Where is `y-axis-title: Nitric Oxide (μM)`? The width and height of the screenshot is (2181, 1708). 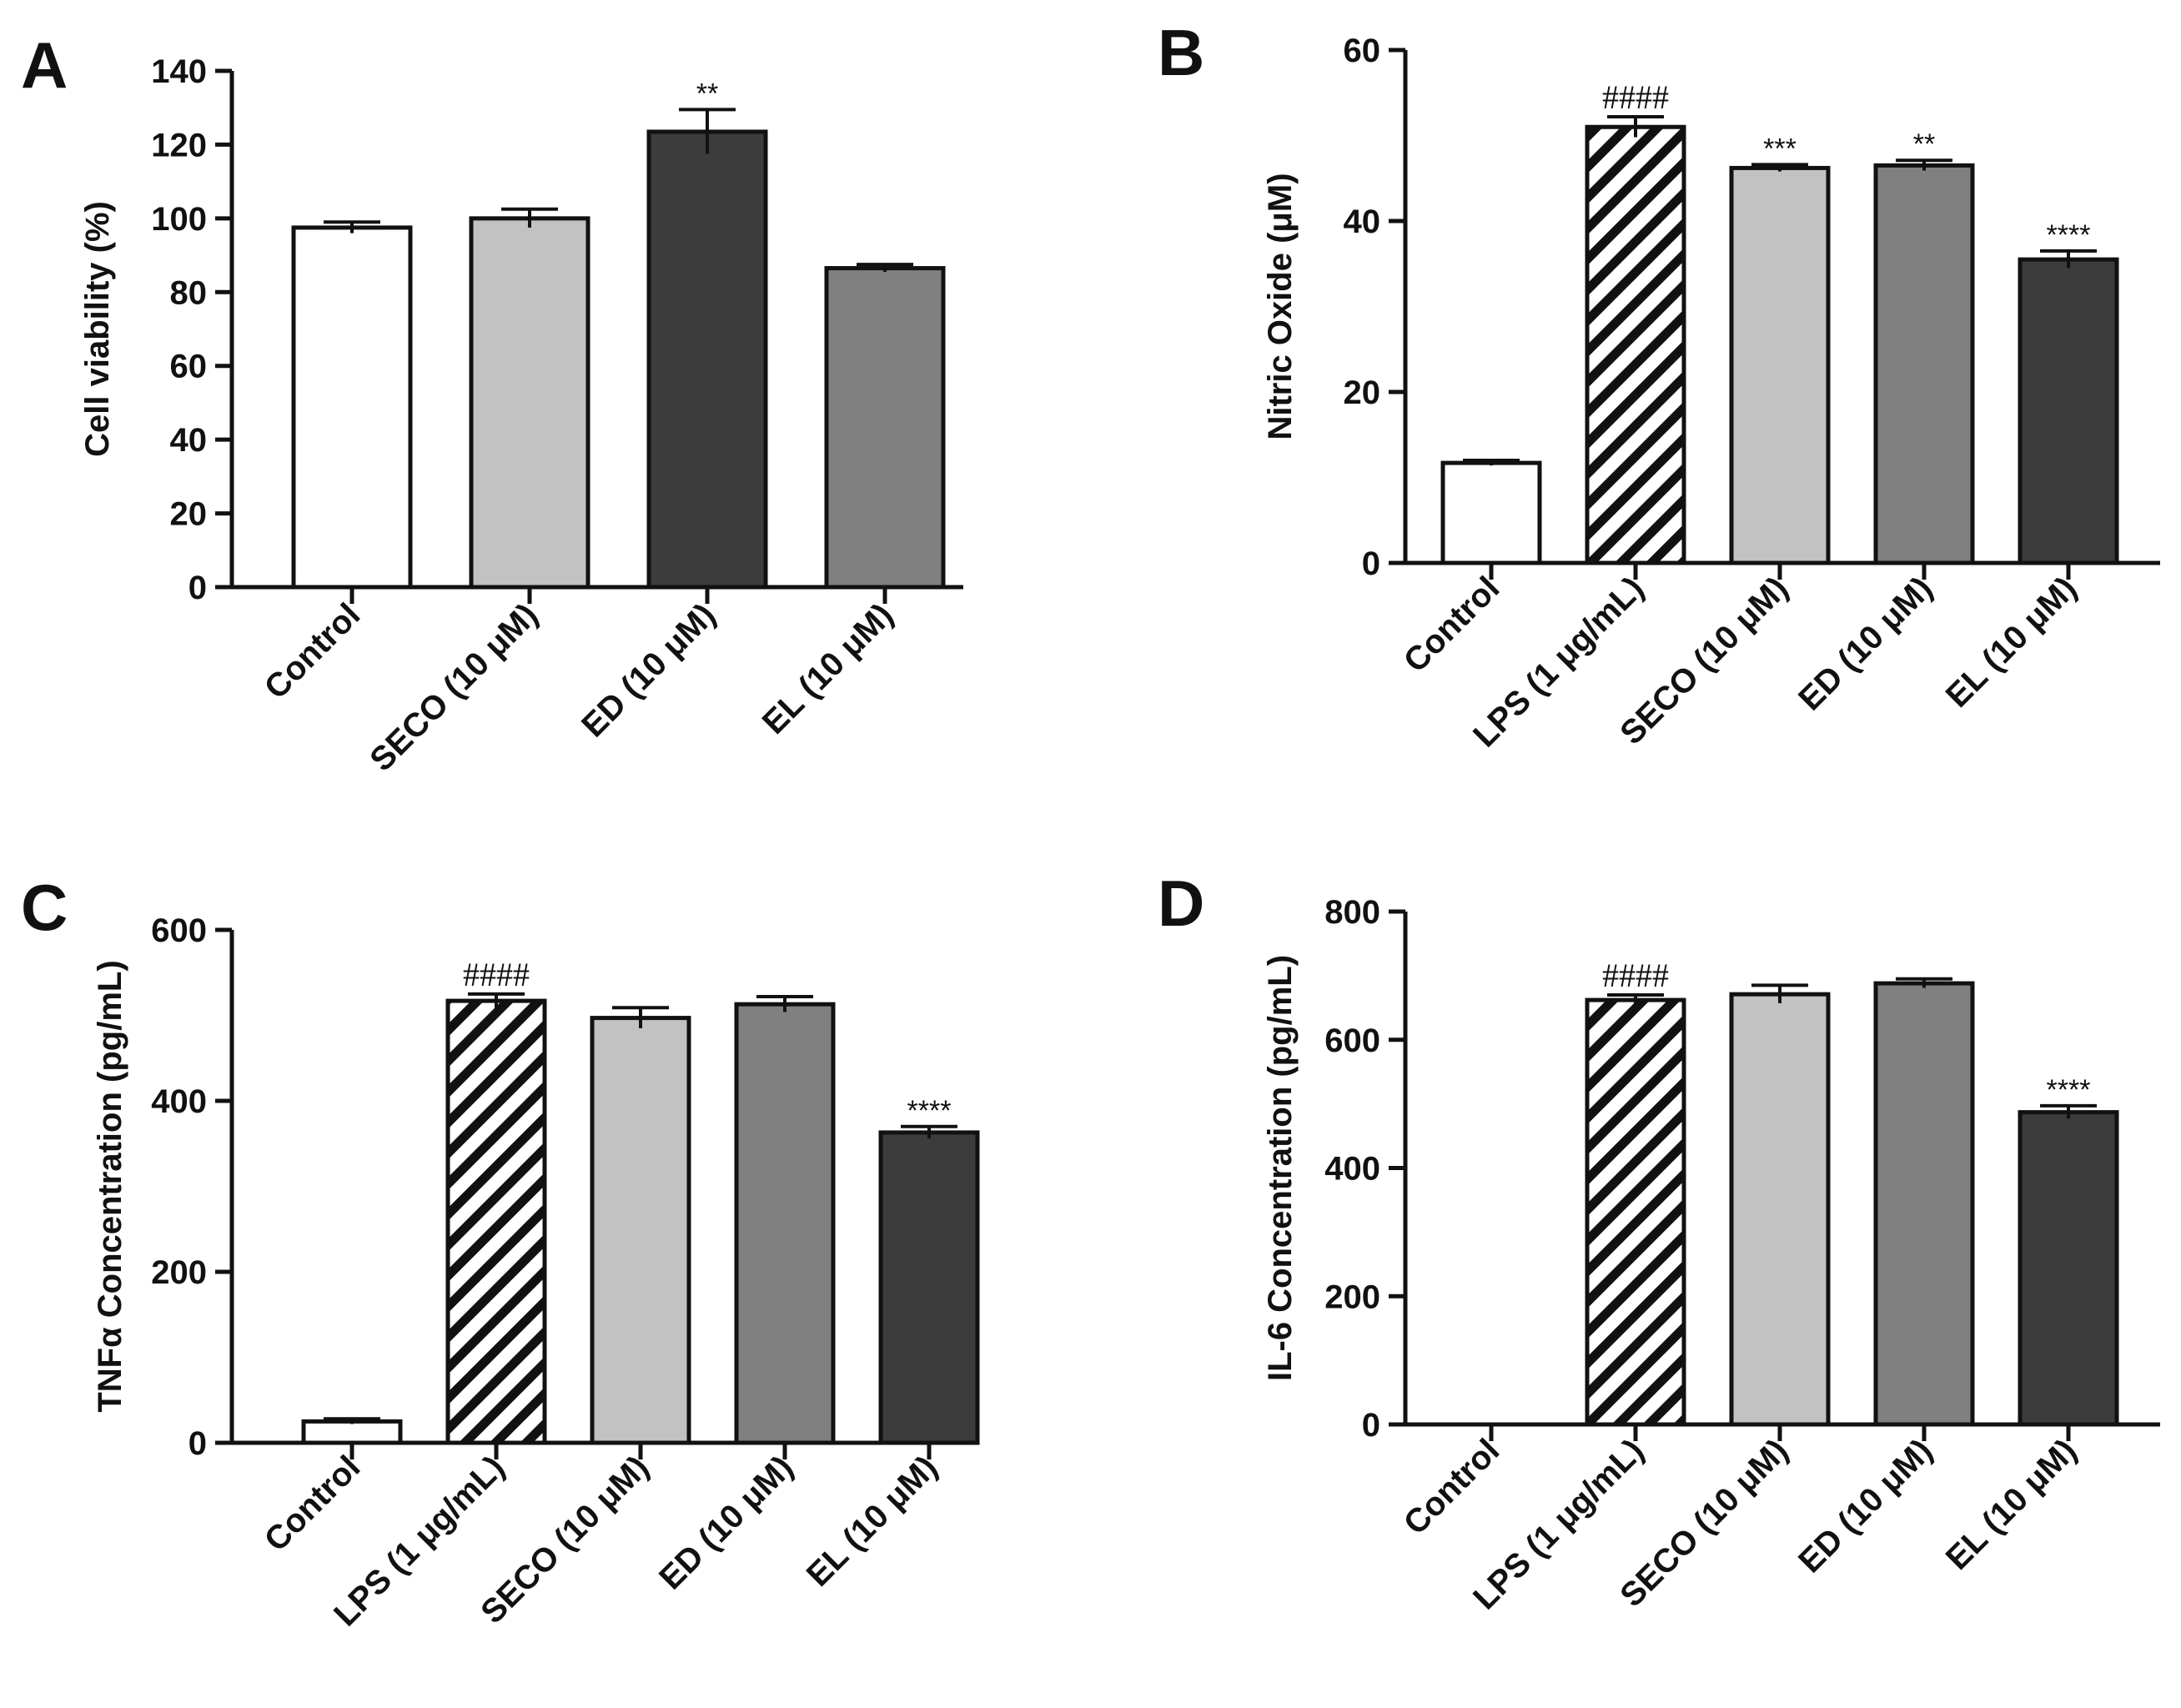 y-axis-title: Nitric Oxide (μM) is located at coordinates (1281, 306).